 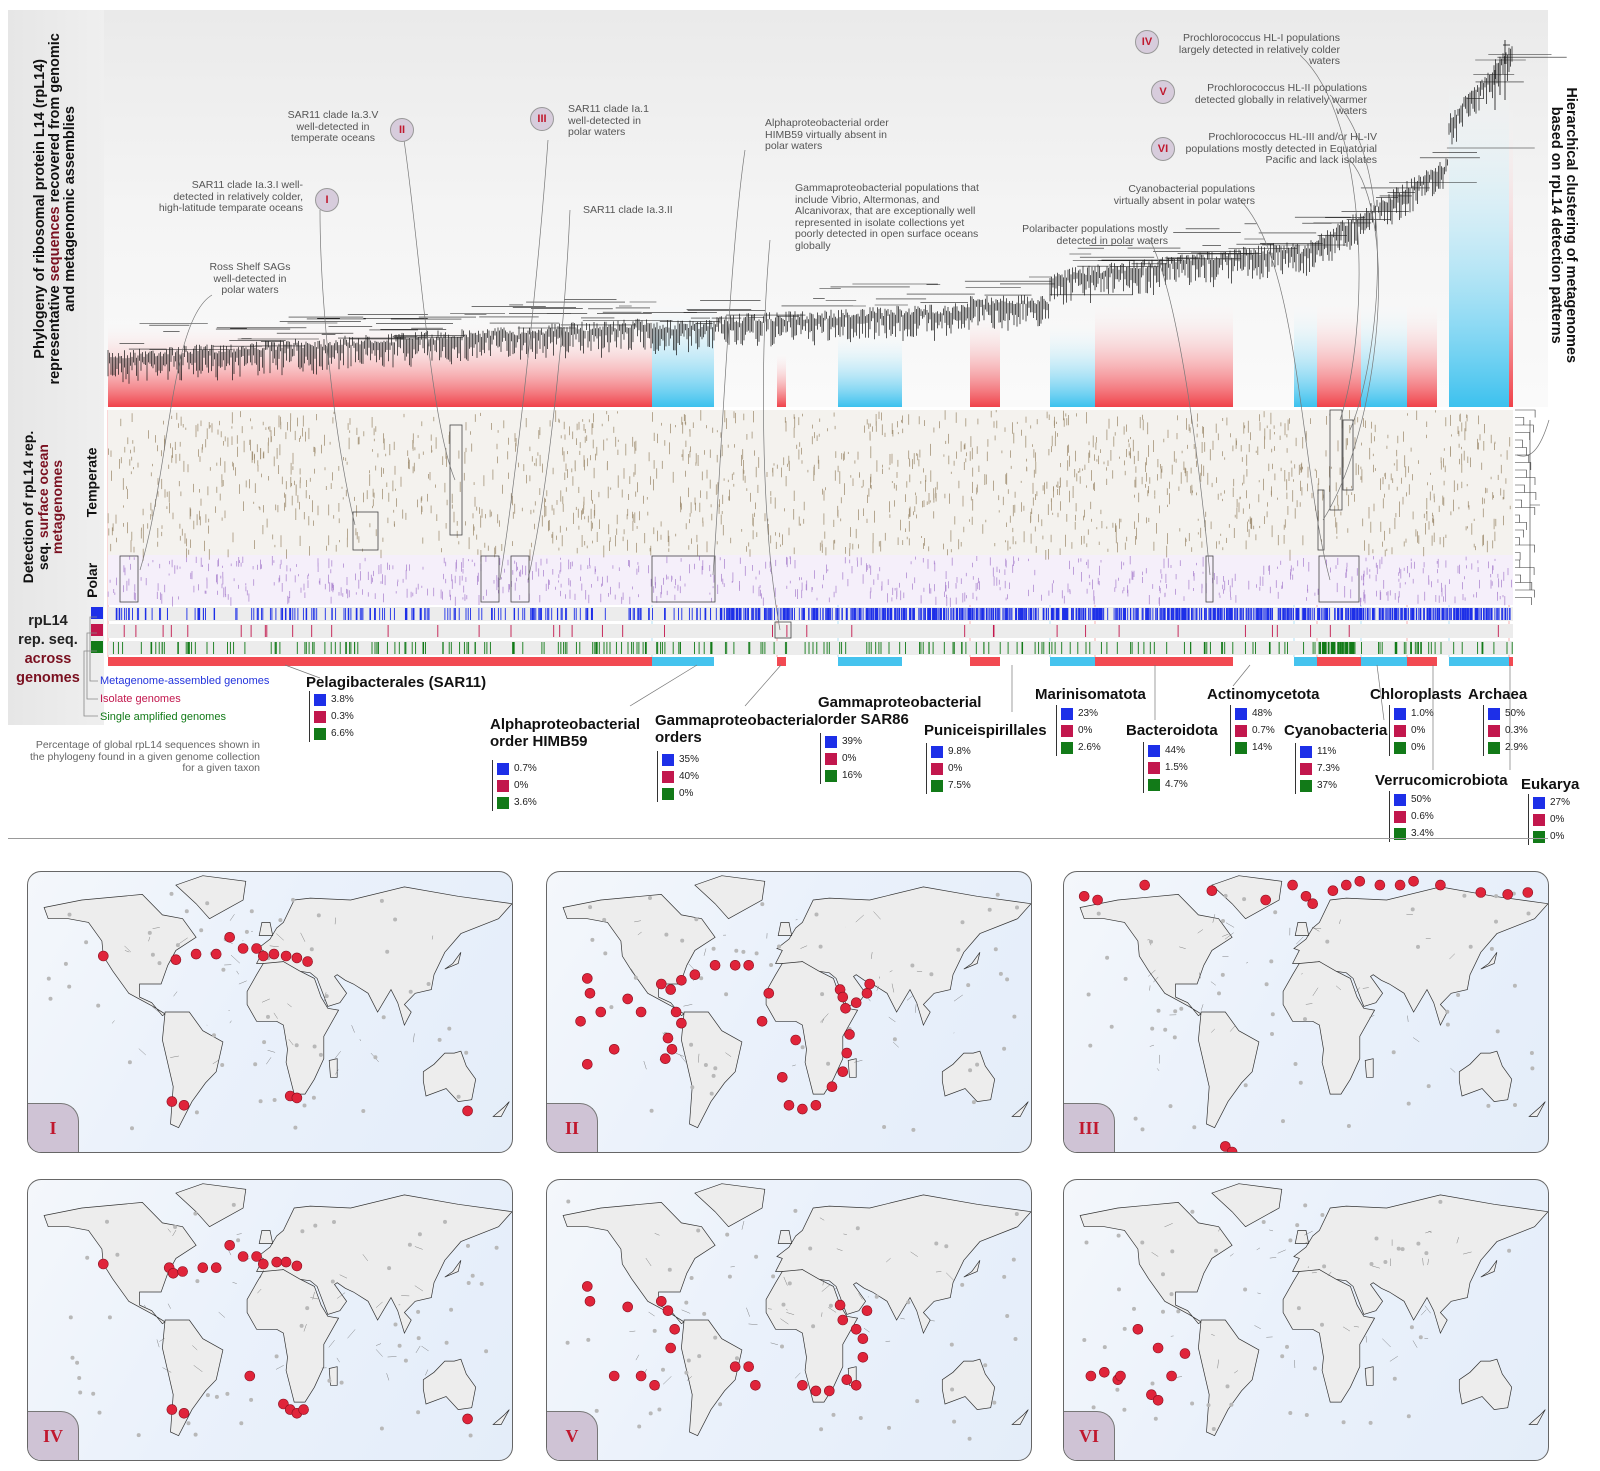 What do you see at coordinates (1263, 694) in the screenshot?
I see `taxon-label-actinomycetota: Actinomycetota` at bounding box center [1263, 694].